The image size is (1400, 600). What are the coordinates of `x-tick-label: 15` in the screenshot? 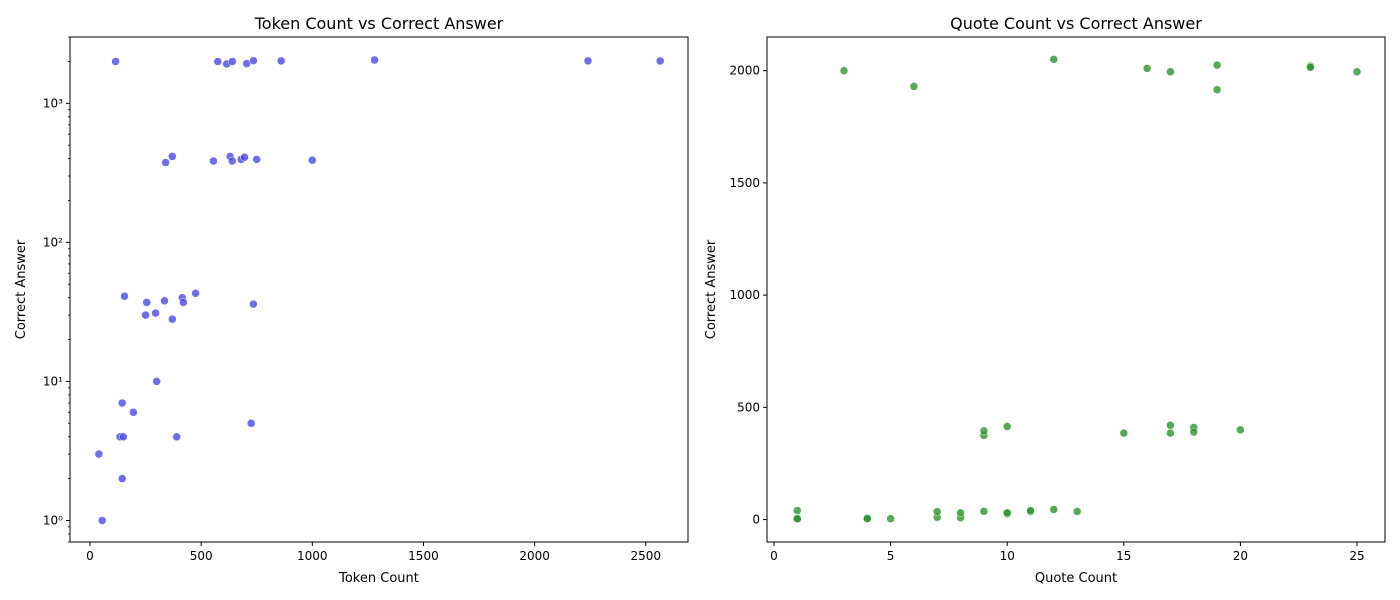 It's located at (1123, 556).